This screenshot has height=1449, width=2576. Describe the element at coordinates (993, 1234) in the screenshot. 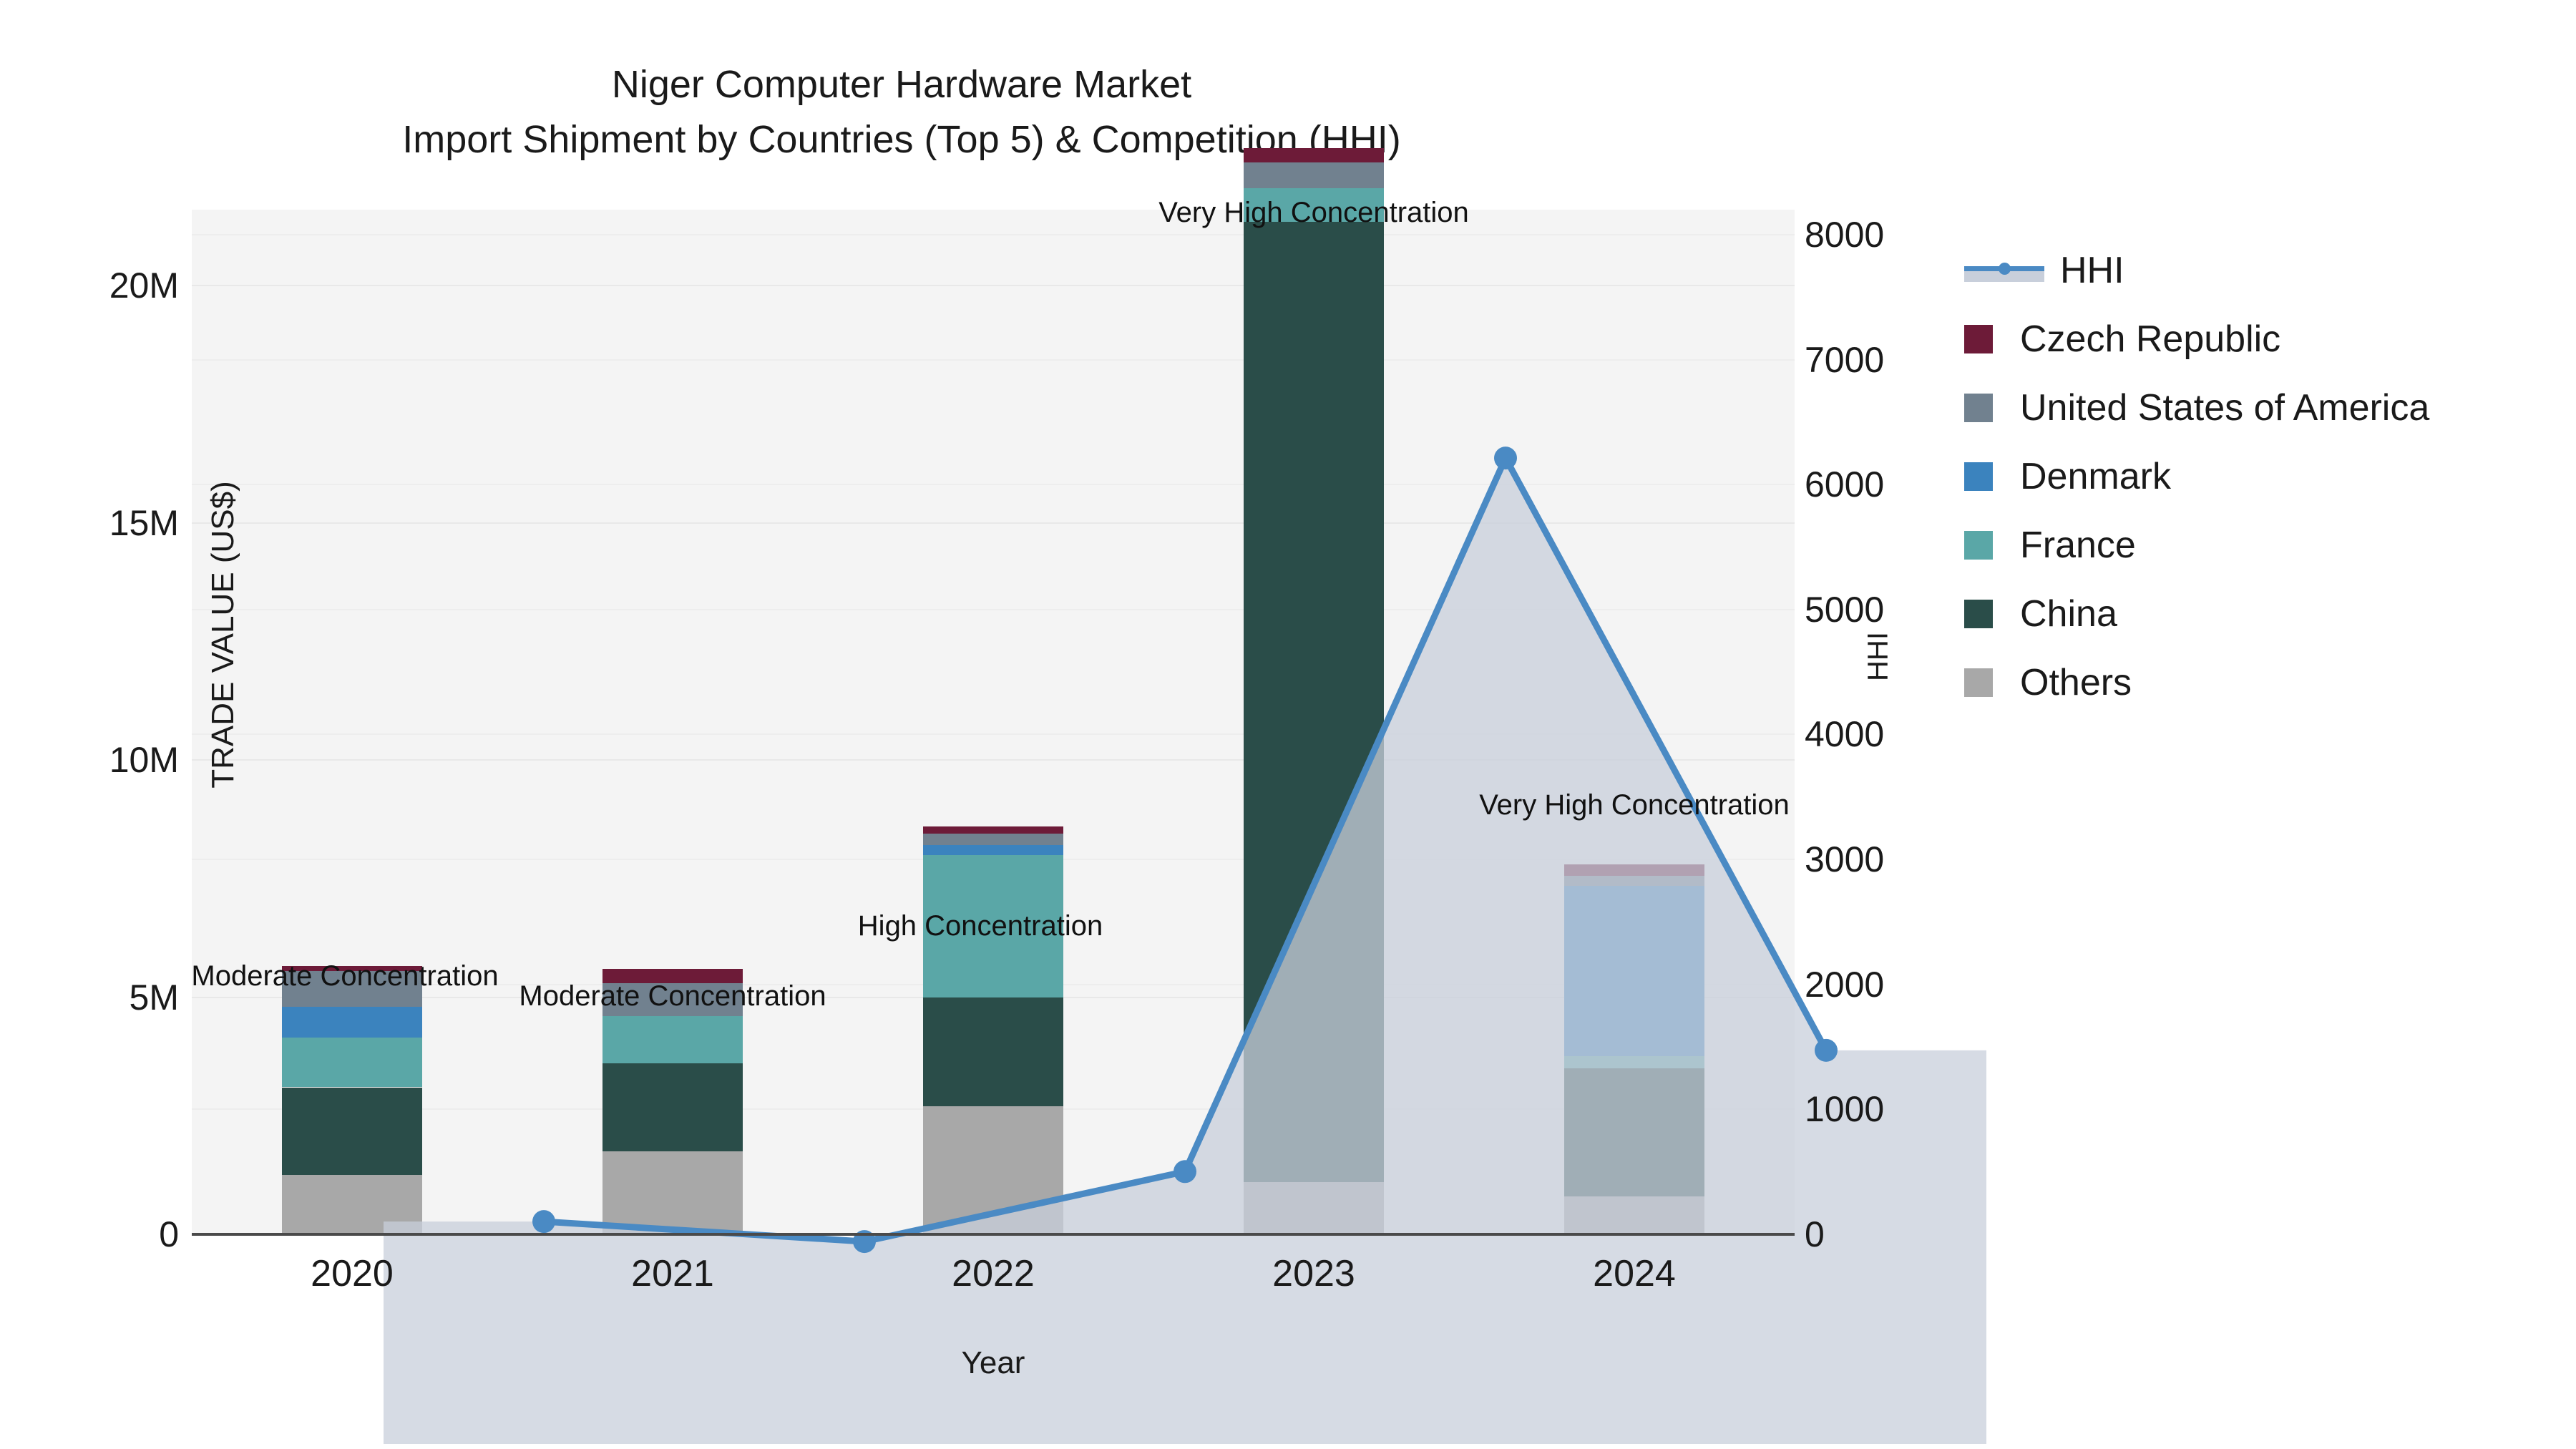

I see `x-axis-line` at that location.